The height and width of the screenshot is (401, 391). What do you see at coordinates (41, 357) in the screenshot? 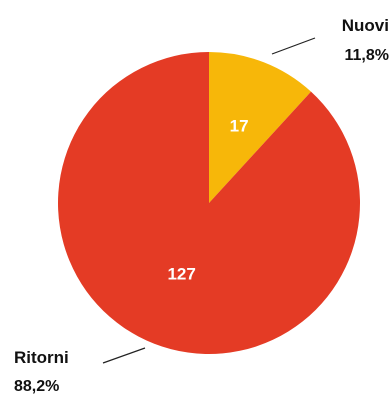
I see `slice-name-ritorni: Ritorni` at bounding box center [41, 357].